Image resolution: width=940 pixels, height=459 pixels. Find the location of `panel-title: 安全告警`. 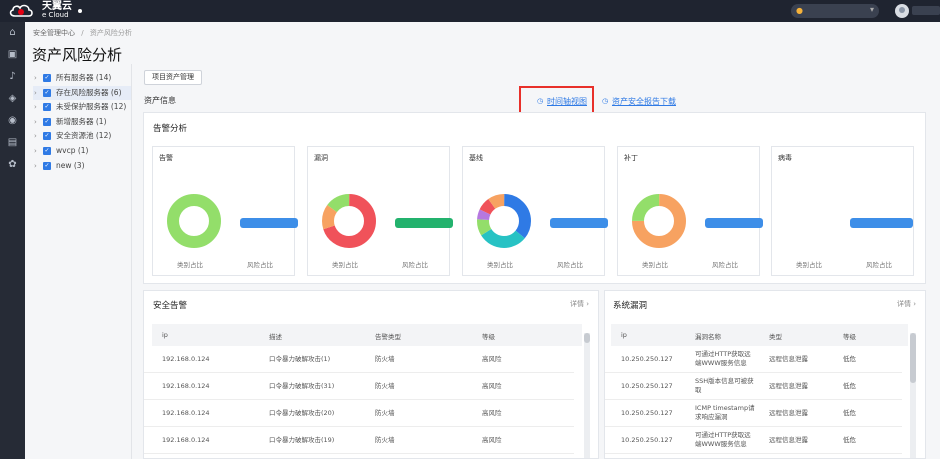

panel-title: 安全告警 is located at coordinates (170, 306).